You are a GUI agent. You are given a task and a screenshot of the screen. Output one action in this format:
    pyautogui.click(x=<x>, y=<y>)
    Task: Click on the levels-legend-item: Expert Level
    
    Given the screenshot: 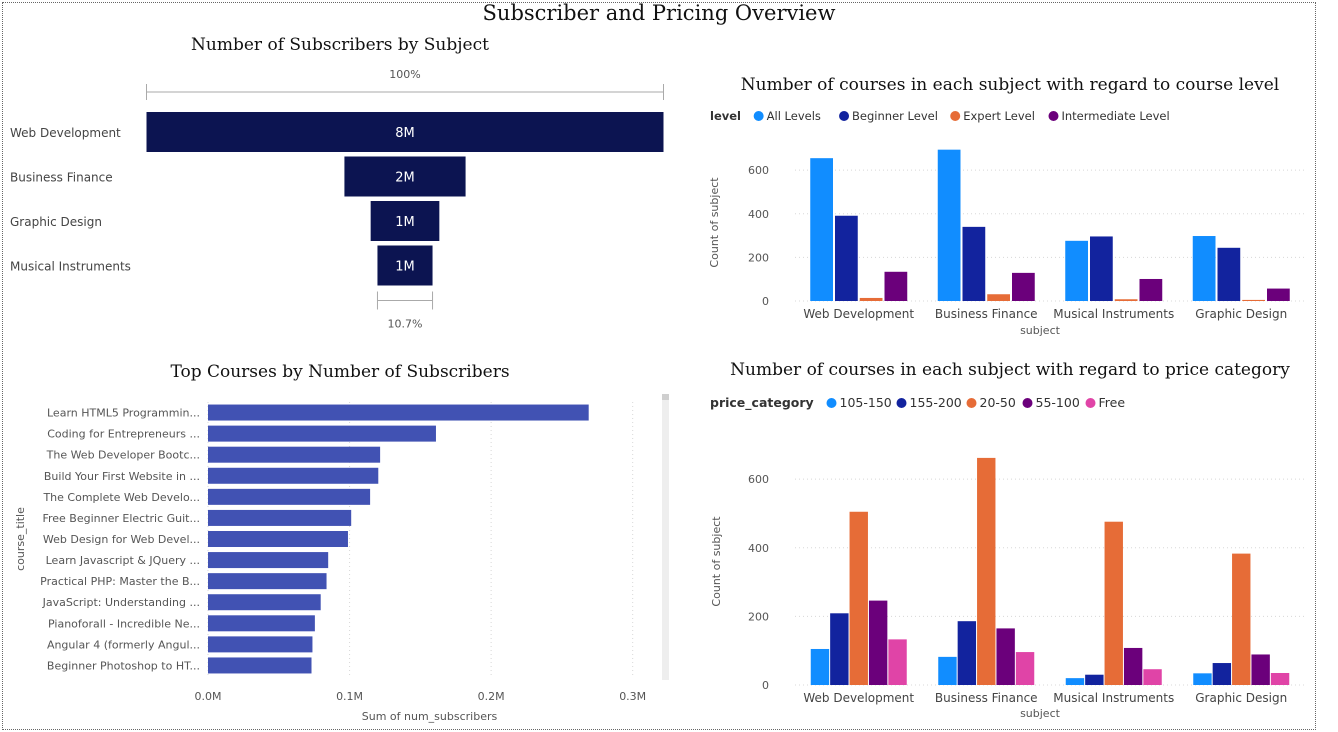 What is the action you would take?
    pyautogui.click(x=999, y=116)
    